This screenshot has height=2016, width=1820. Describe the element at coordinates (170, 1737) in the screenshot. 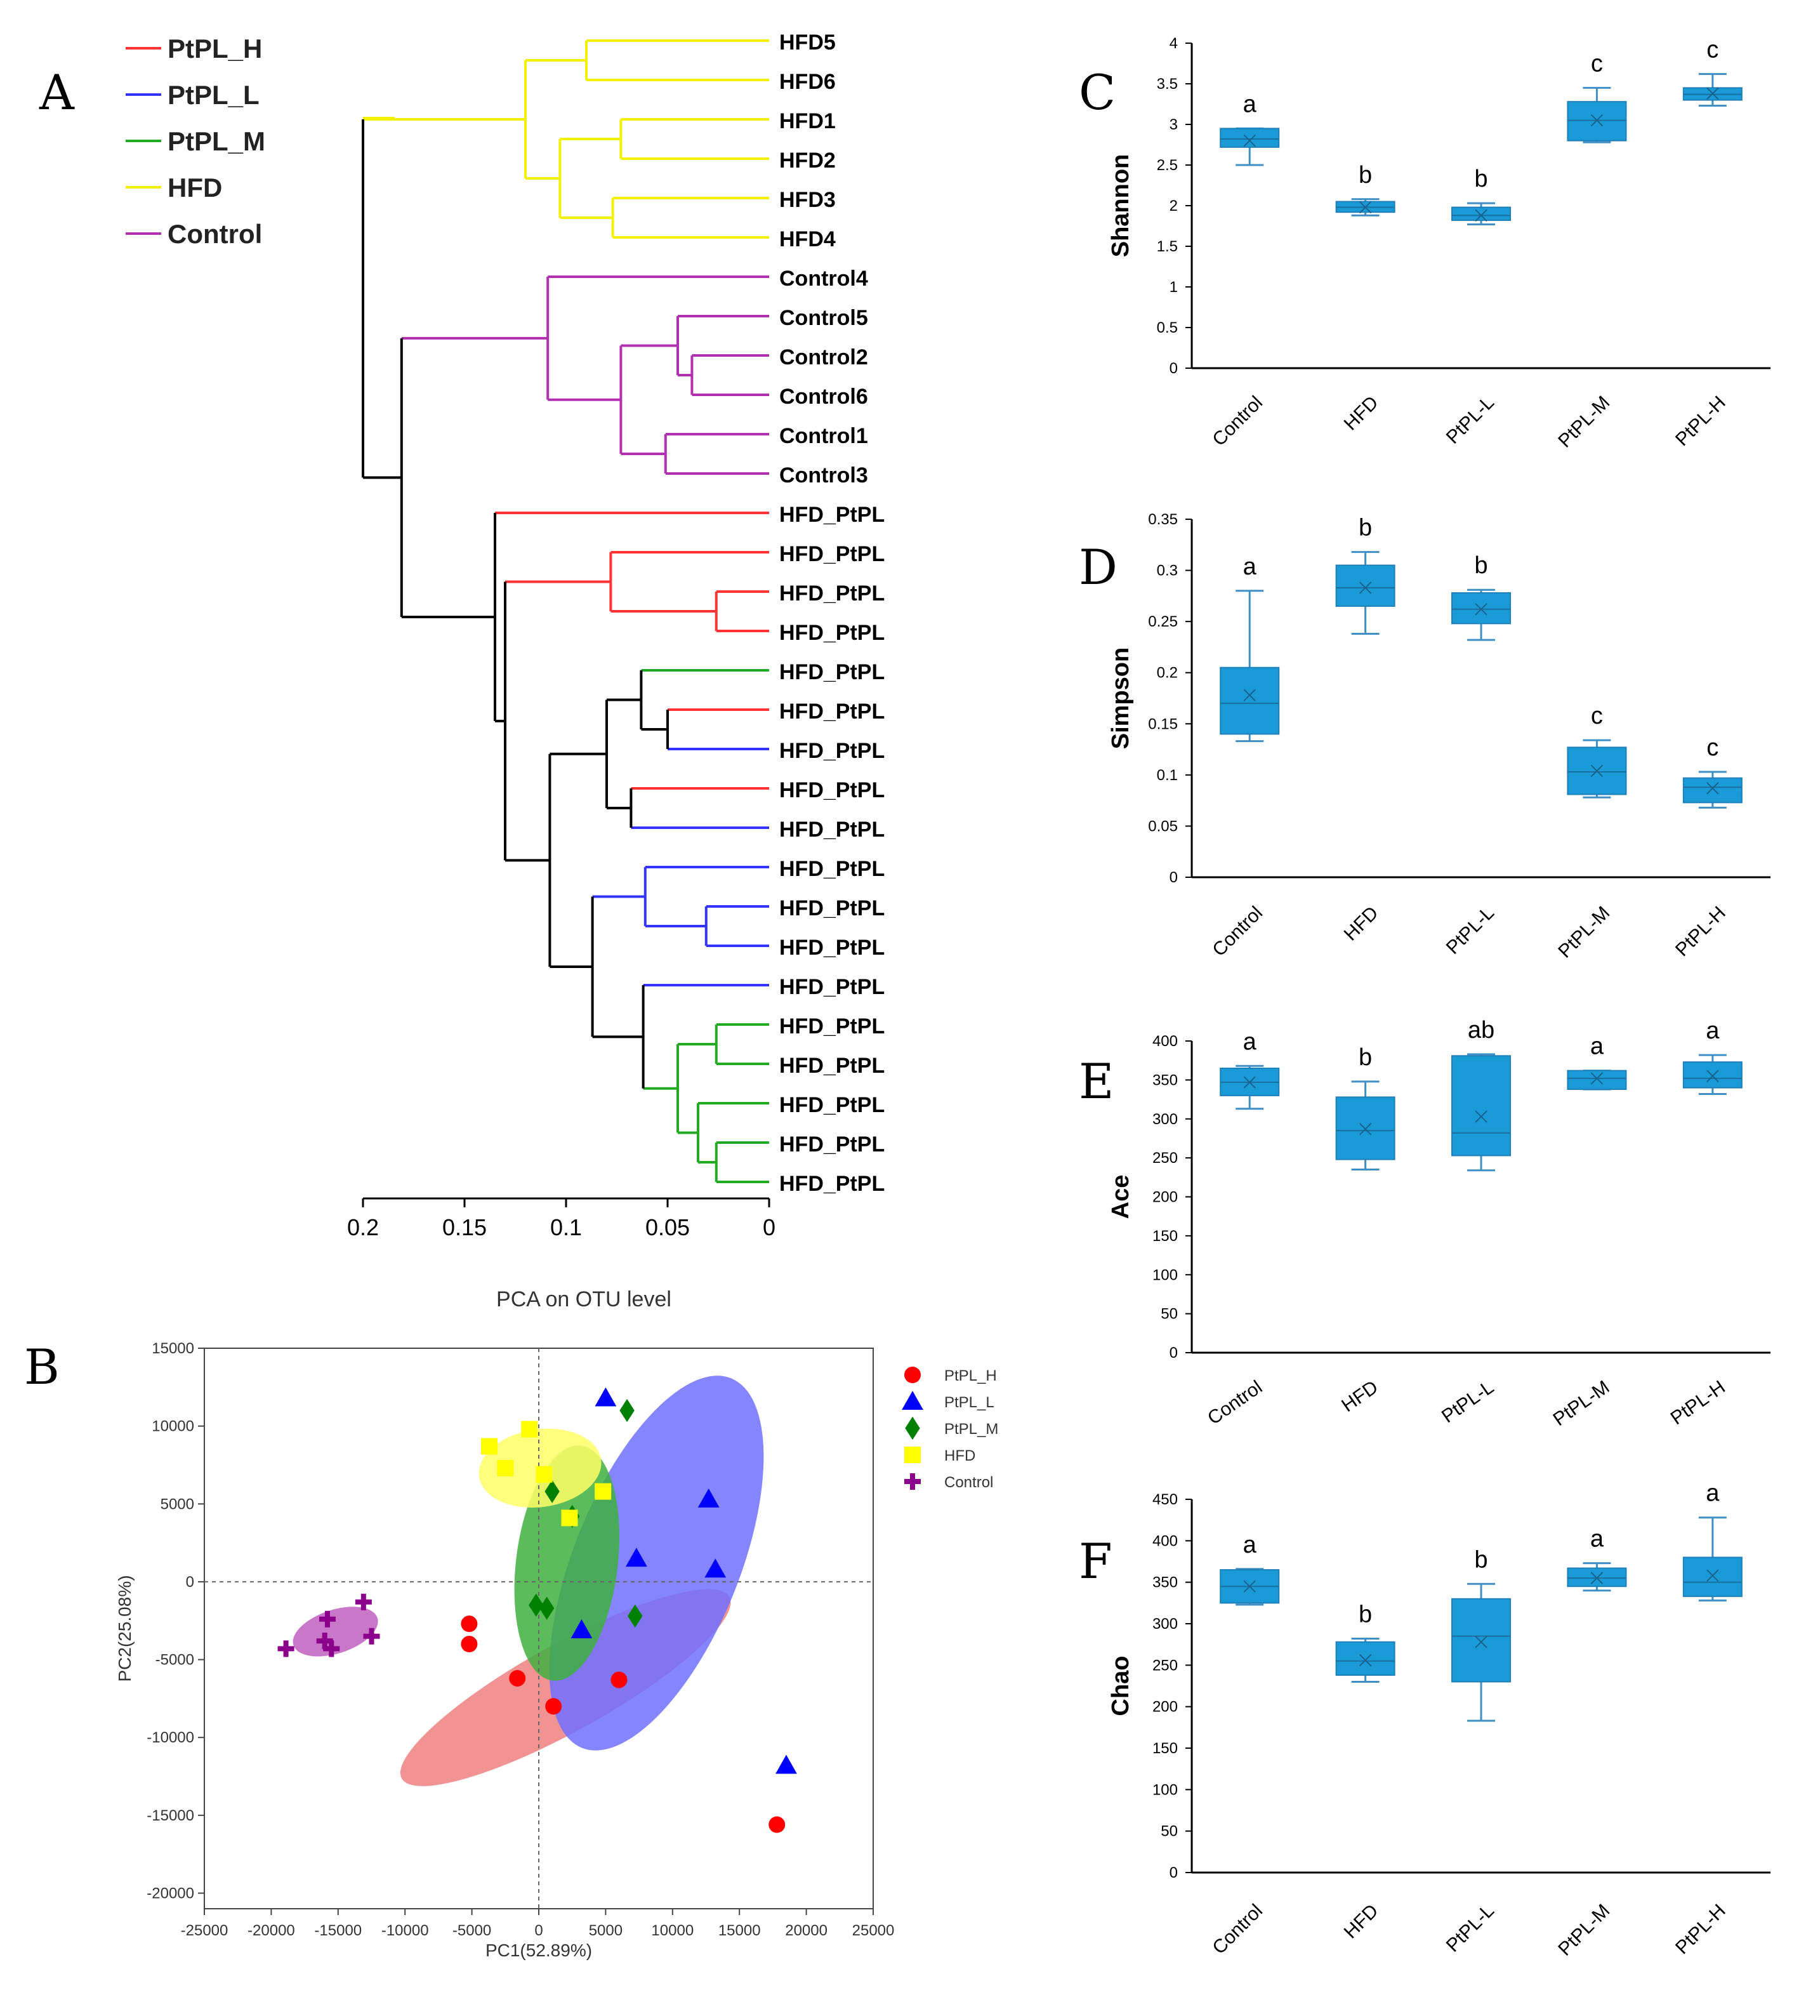

I see `y-tick-label: -10000` at that location.